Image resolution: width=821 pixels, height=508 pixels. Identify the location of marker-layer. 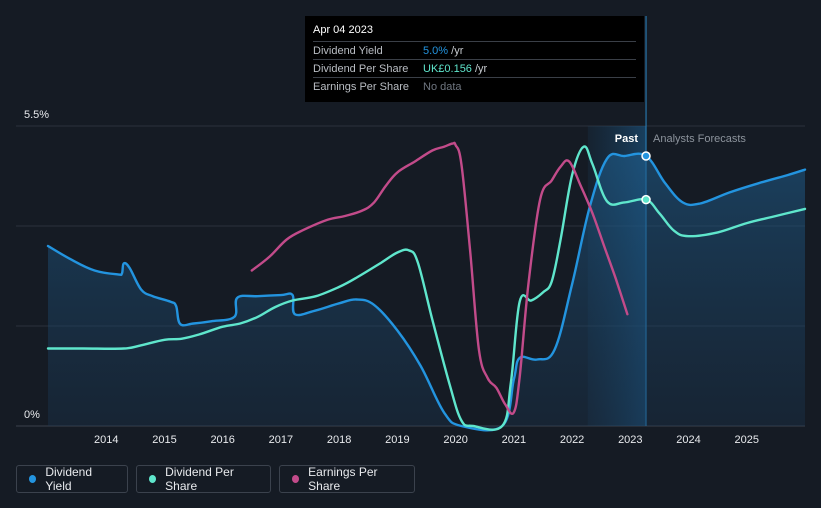
(646, 178).